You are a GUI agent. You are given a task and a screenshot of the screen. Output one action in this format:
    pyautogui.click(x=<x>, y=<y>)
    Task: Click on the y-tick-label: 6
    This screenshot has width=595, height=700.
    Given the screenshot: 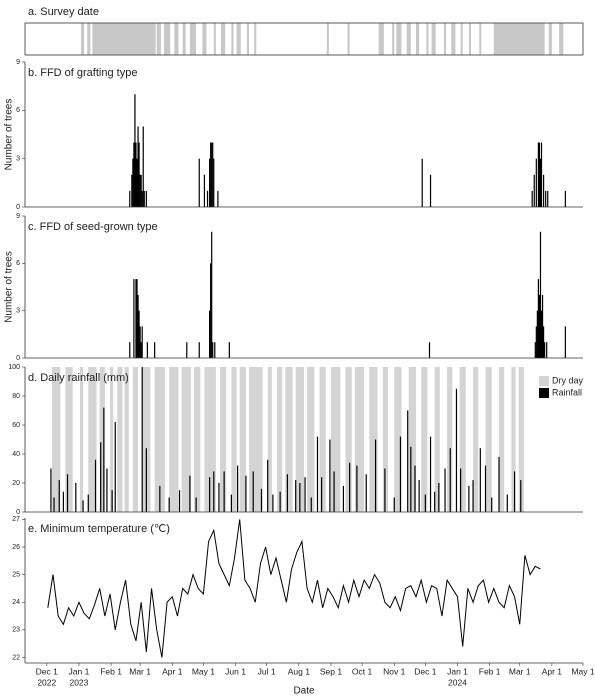 What is the action you would take?
    pyautogui.click(x=18, y=263)
    